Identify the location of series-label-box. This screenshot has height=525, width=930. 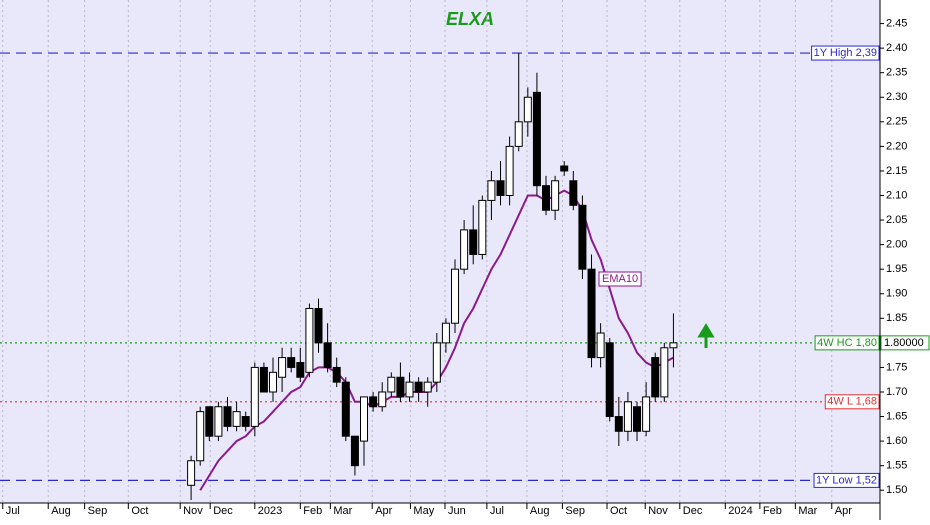
(620, 279).